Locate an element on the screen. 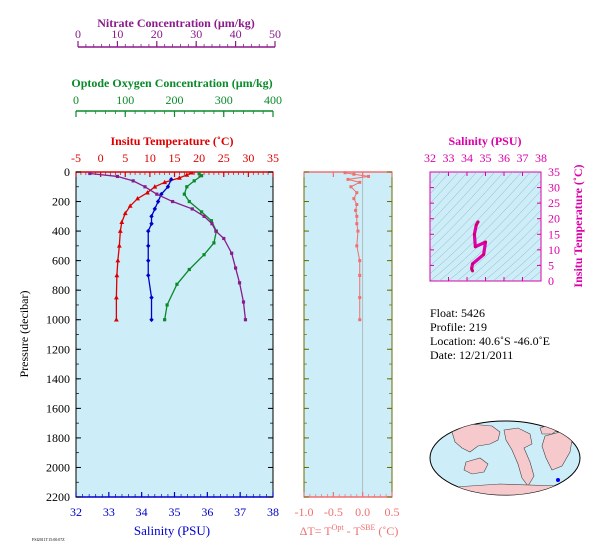  delta-tick-label: -0.5 is located at coordinates (333, 512).